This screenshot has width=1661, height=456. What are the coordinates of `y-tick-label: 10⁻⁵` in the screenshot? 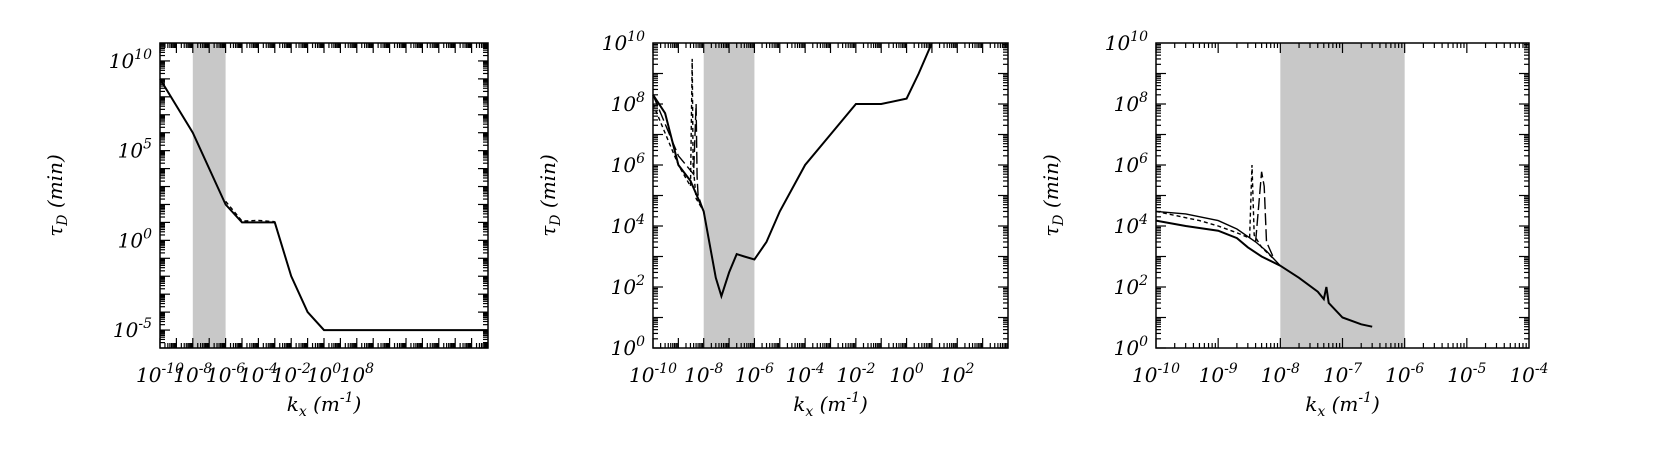 It's located at (132, 329).